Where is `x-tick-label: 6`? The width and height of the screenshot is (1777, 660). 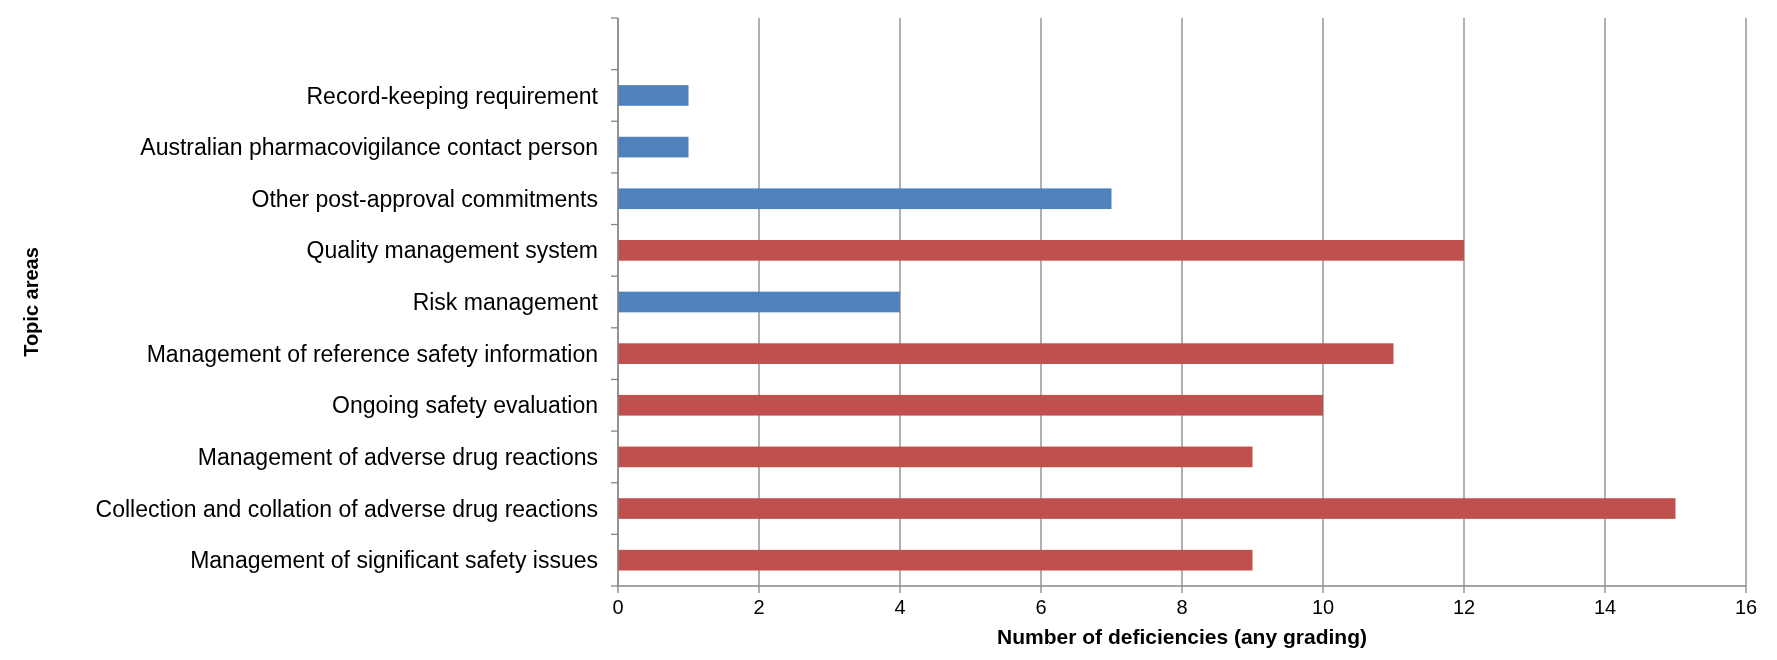 x-tick-label: 6 is located at coordinates (1041, 607).